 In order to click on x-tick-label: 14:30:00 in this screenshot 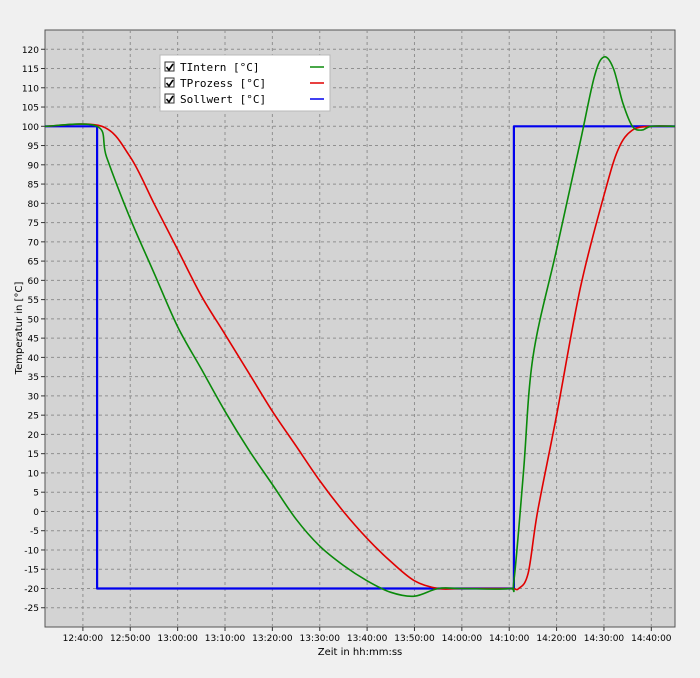, I will do `click(604, 639)`.